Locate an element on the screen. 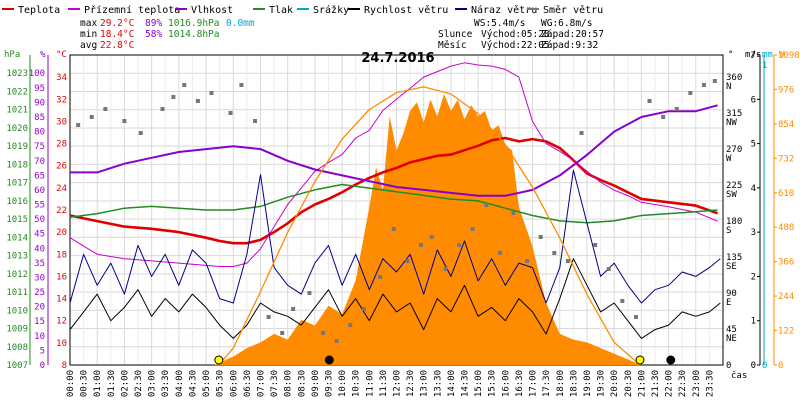 Image resolution: width=800 pixels, height=404 pixels. axis-hpa-tick: 1011 is located at coordinates (17, 293).